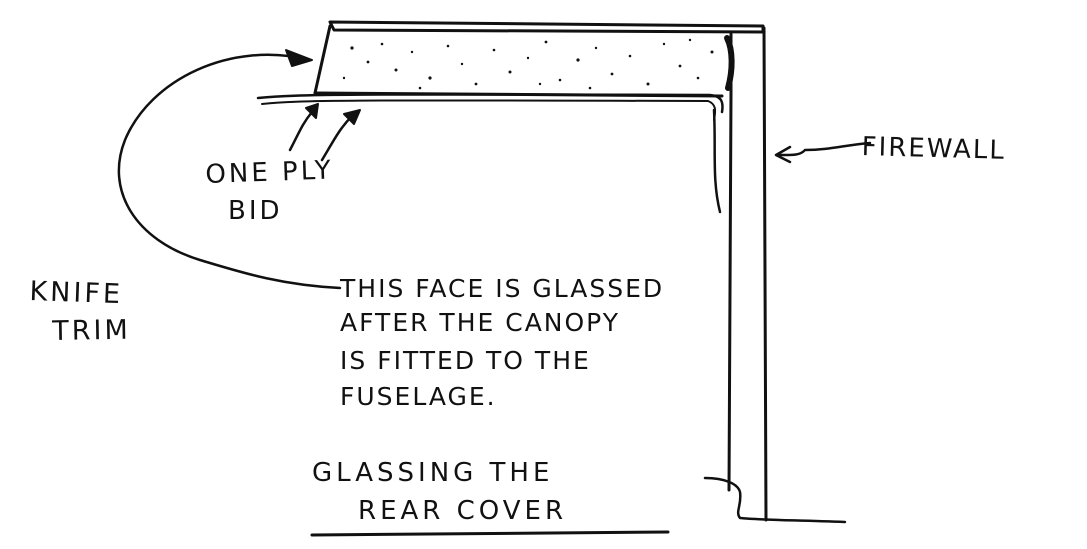 The width and height of the screenshot is (1087, 549). Describe the element at coordinates (480, 322) in the screenshot. I see `note-line-2: AFTER THE CANOPY` at that location.